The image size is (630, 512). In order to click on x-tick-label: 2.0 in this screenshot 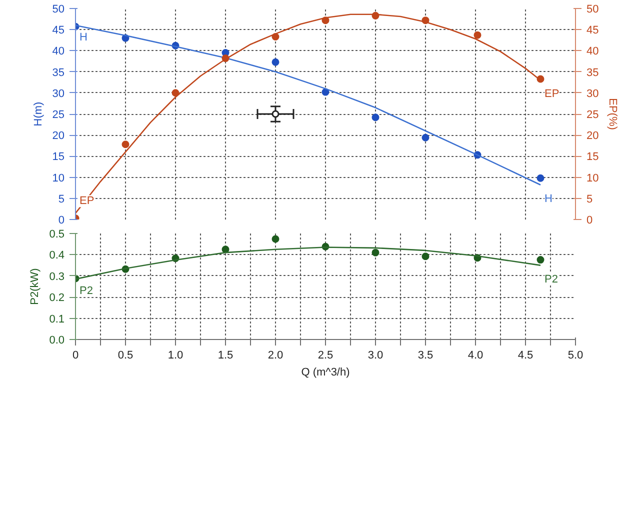, I will do `click(276, 356)`.